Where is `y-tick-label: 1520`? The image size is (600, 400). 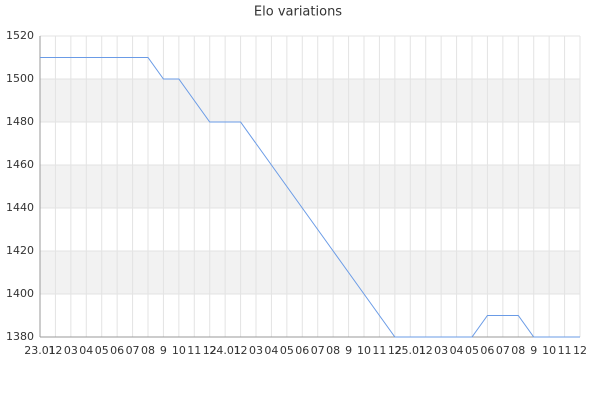 y-tick-label: 1520 is located at coordinates (20, 35).